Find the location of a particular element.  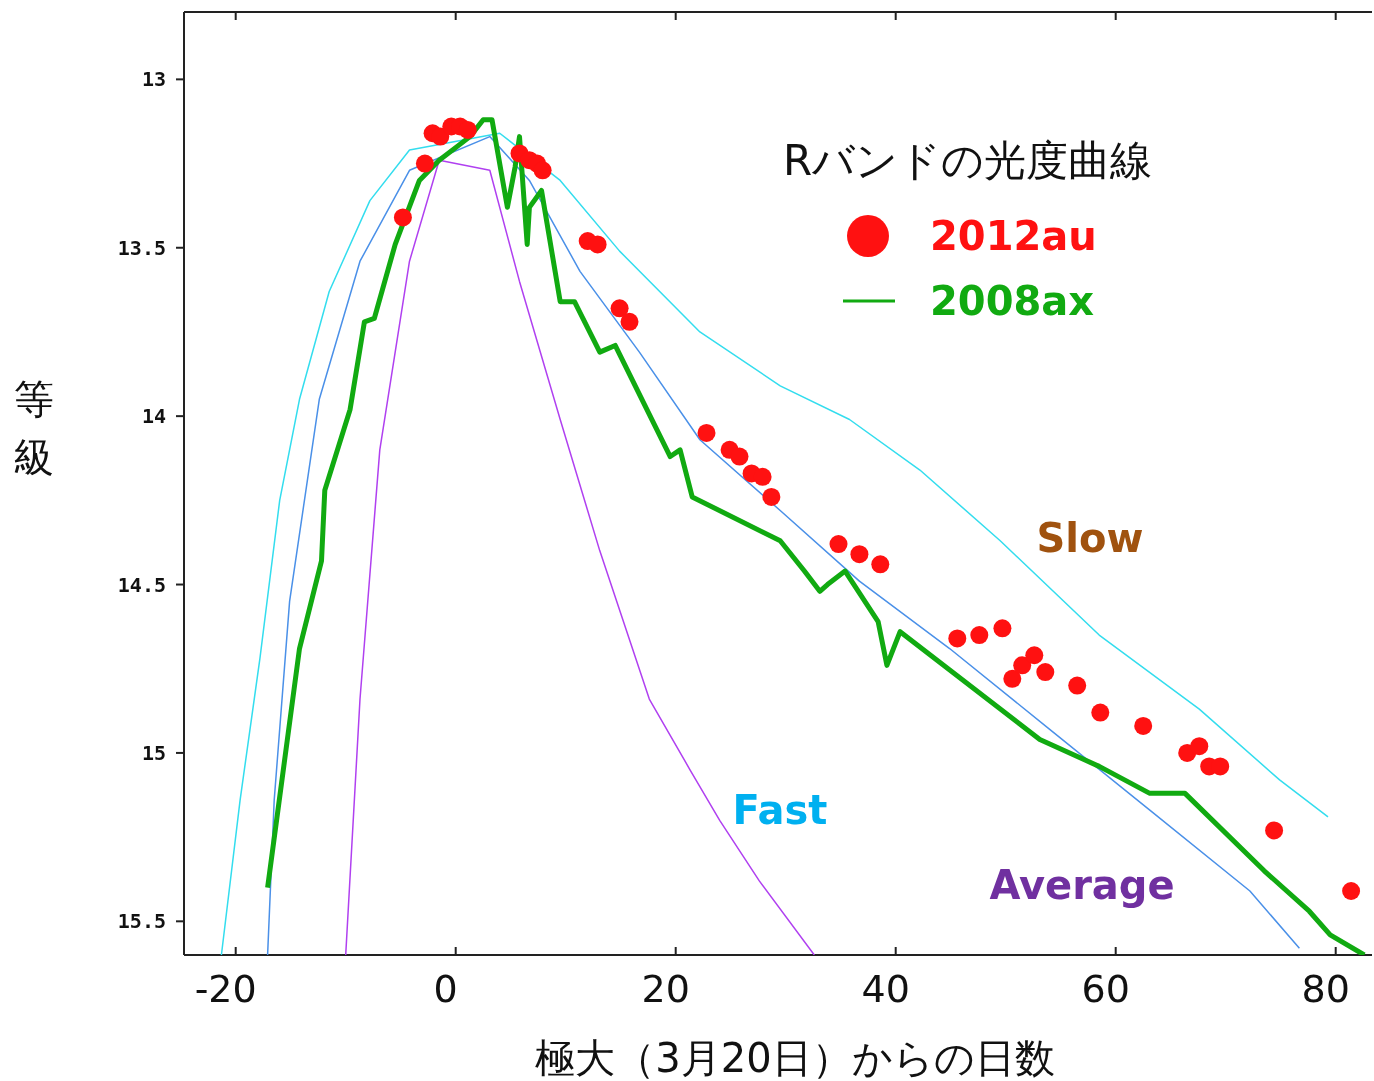

y-tick-label: 14.5 is located at coordinates (141, 584).